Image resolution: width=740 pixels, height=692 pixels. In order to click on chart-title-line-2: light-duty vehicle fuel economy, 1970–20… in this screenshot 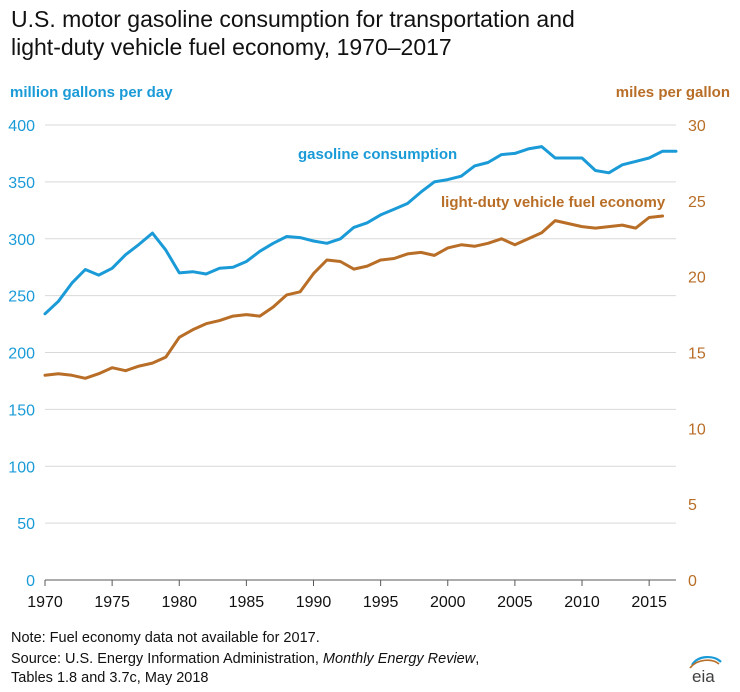, I will do `click(231, 47)`.